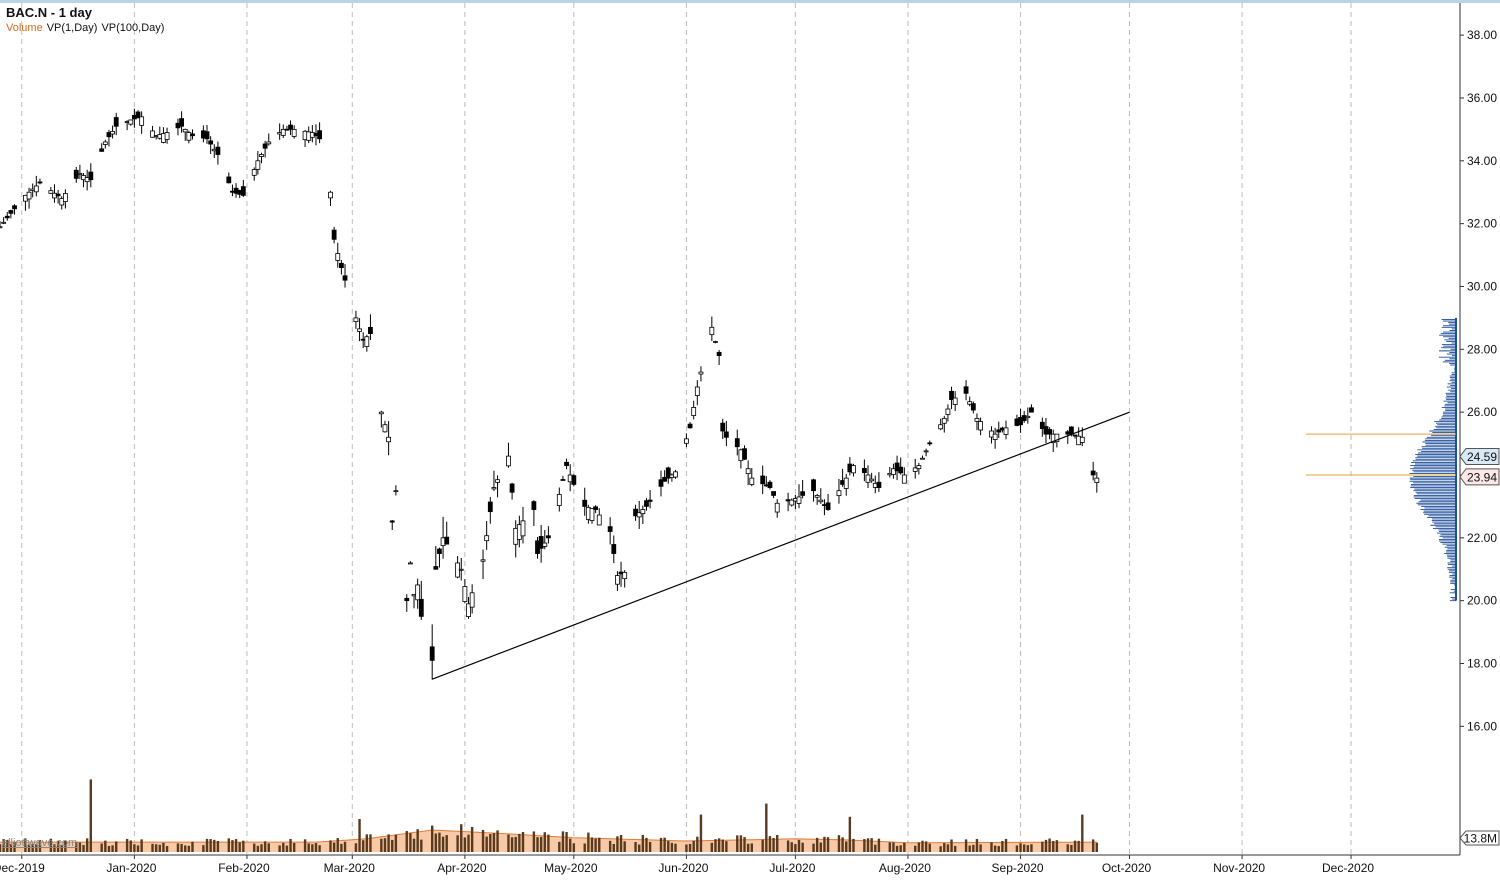  What do you see at coordinates (780, 545) in the screenshot?
I see `support-trendline` at bounding box center [780, 545].